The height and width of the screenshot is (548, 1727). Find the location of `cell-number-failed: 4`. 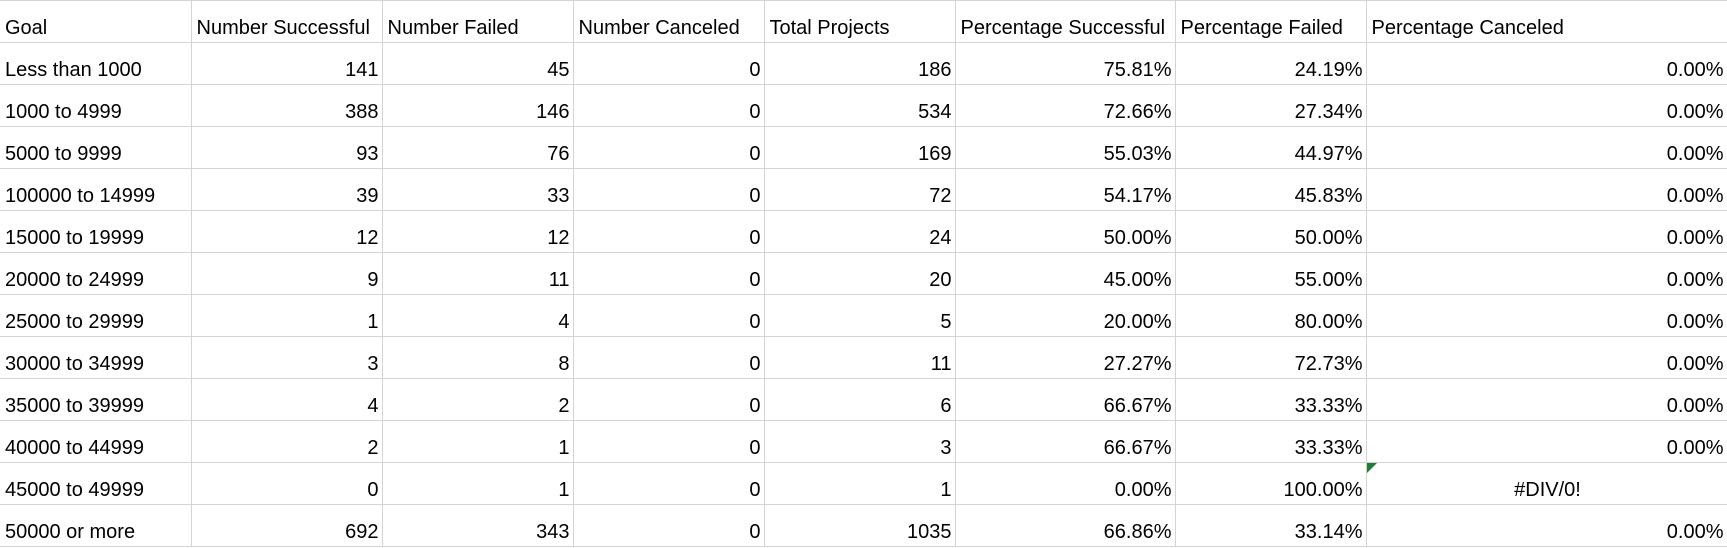

cell-number-failed: 4 is located at coordinates (478, 315).